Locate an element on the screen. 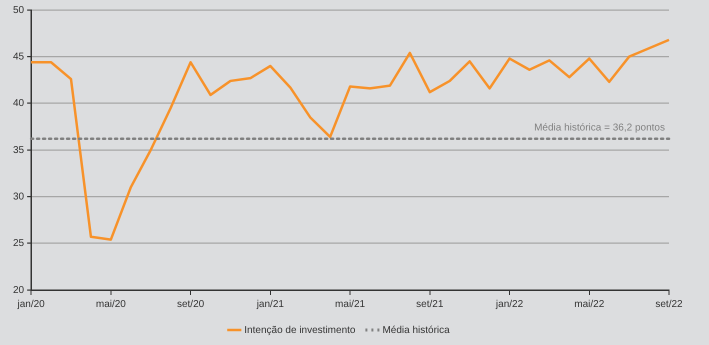 Image resolution: width=709 pixels, height=345 pixels. x-tick-label: jan/21 is located at coordinates (270, 304).